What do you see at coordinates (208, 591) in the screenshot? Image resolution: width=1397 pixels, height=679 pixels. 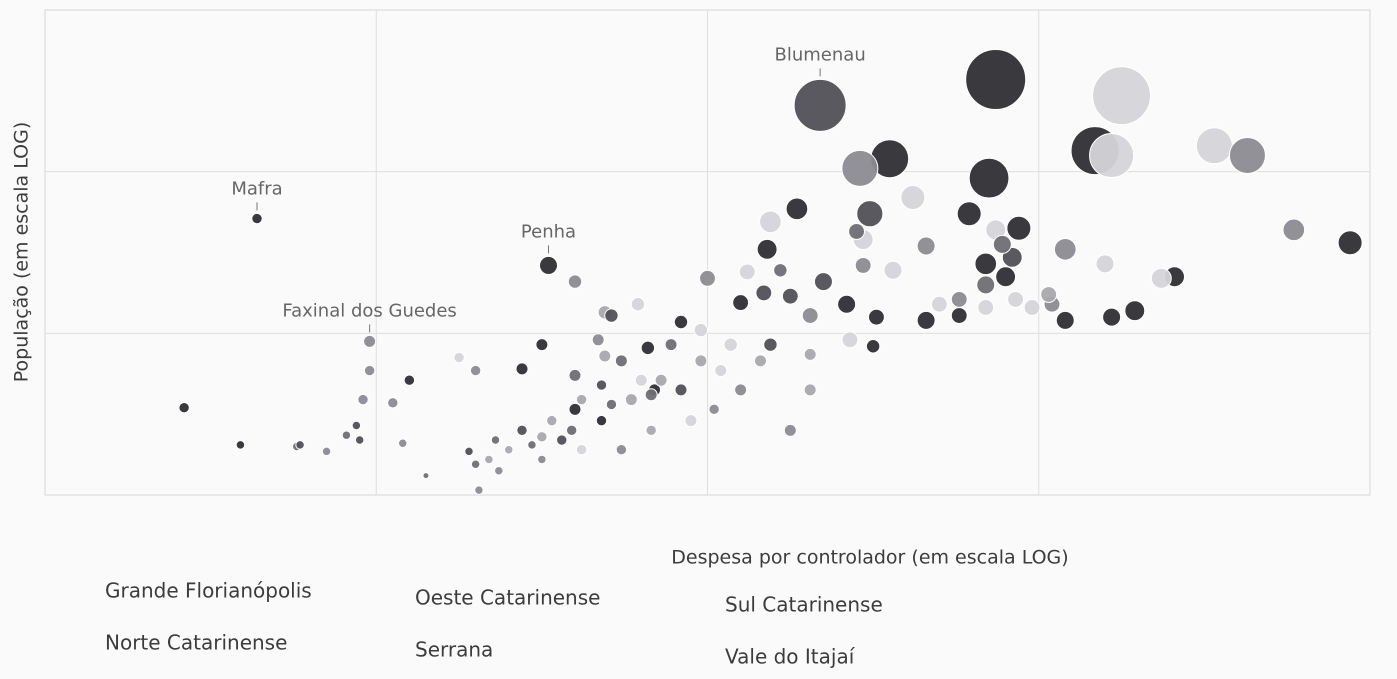 I see `legend-entry: Grande Florianópolis` at bounding box center [208, 591].